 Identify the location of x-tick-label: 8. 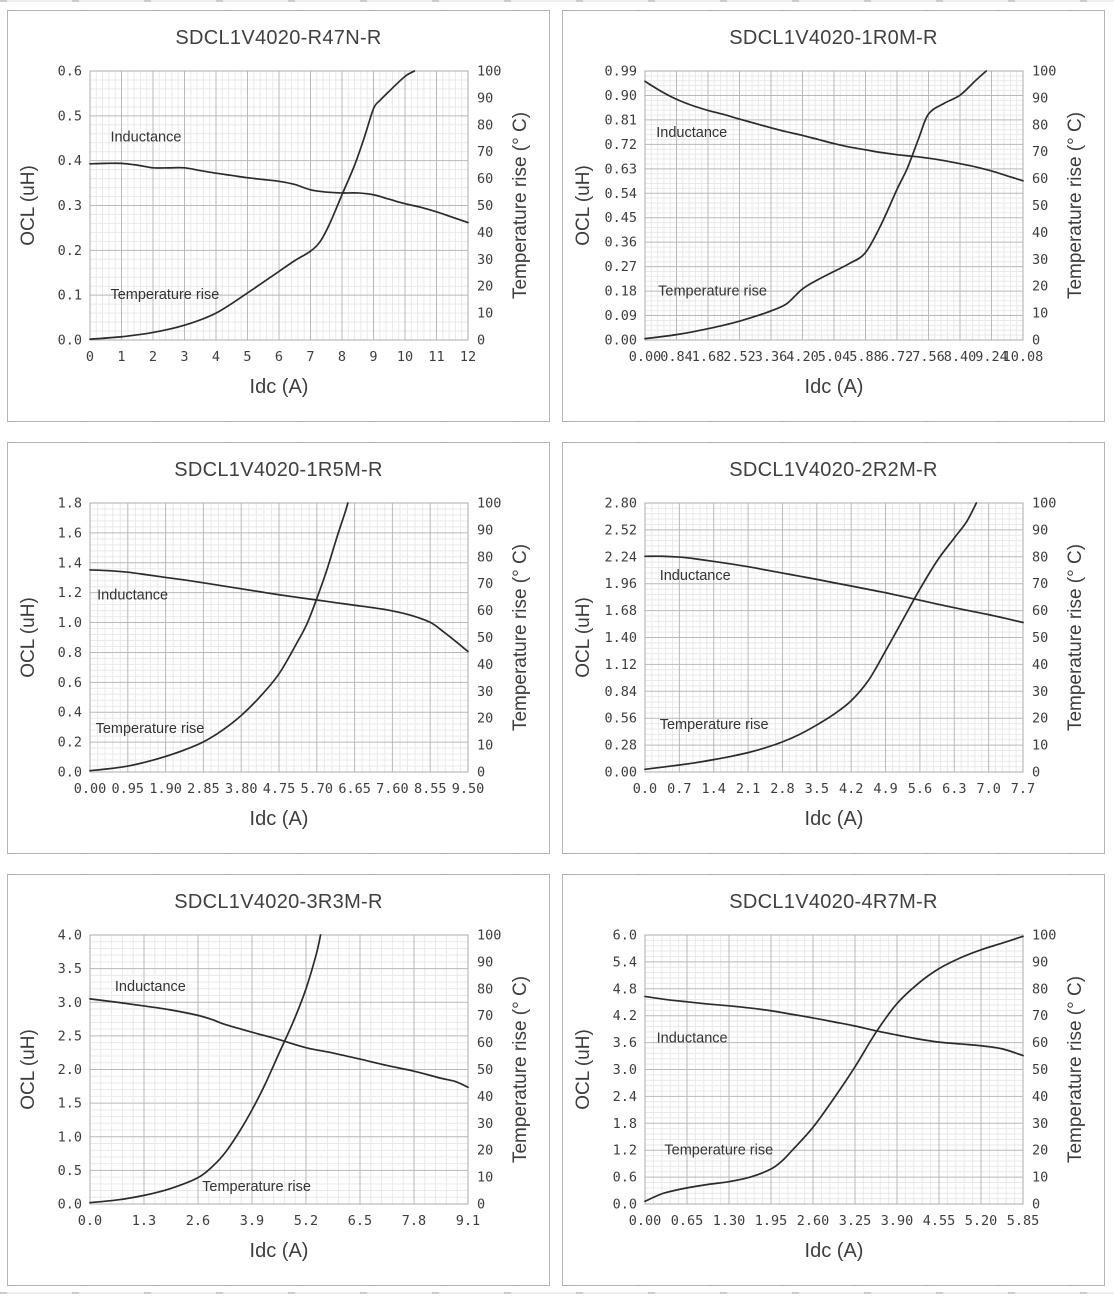
(342, 357).